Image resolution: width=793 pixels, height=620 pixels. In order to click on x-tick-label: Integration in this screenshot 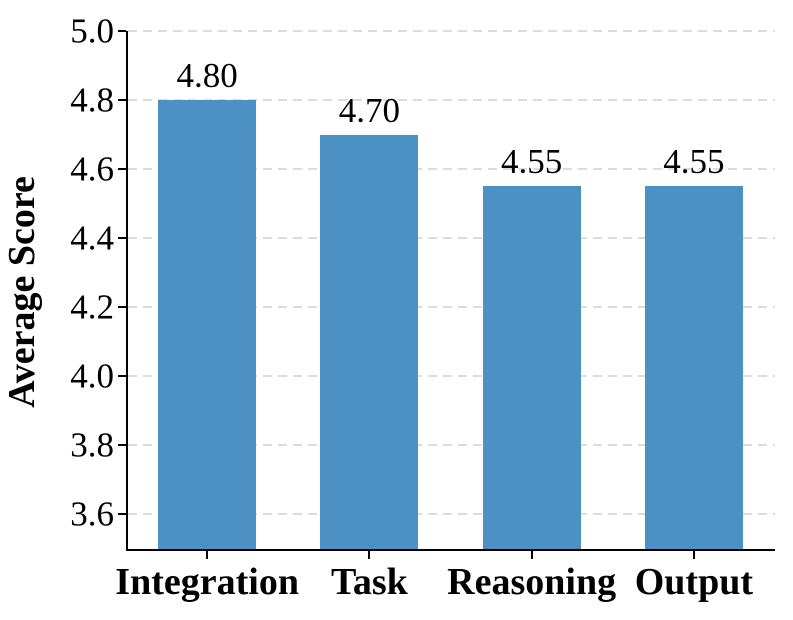, I will do `click(207, 582)`.